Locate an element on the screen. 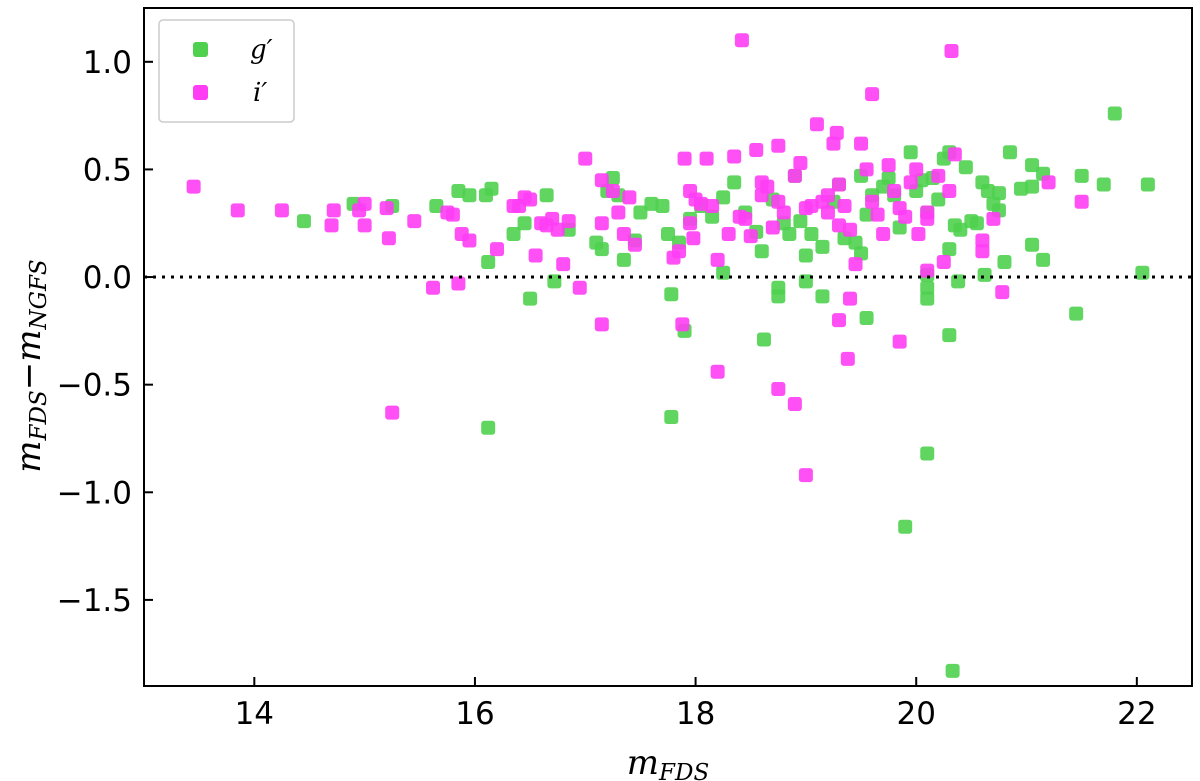 The width and height of the screenshot is (1200, 781). legend: g′ i′ is located at coordinates (226, 71).